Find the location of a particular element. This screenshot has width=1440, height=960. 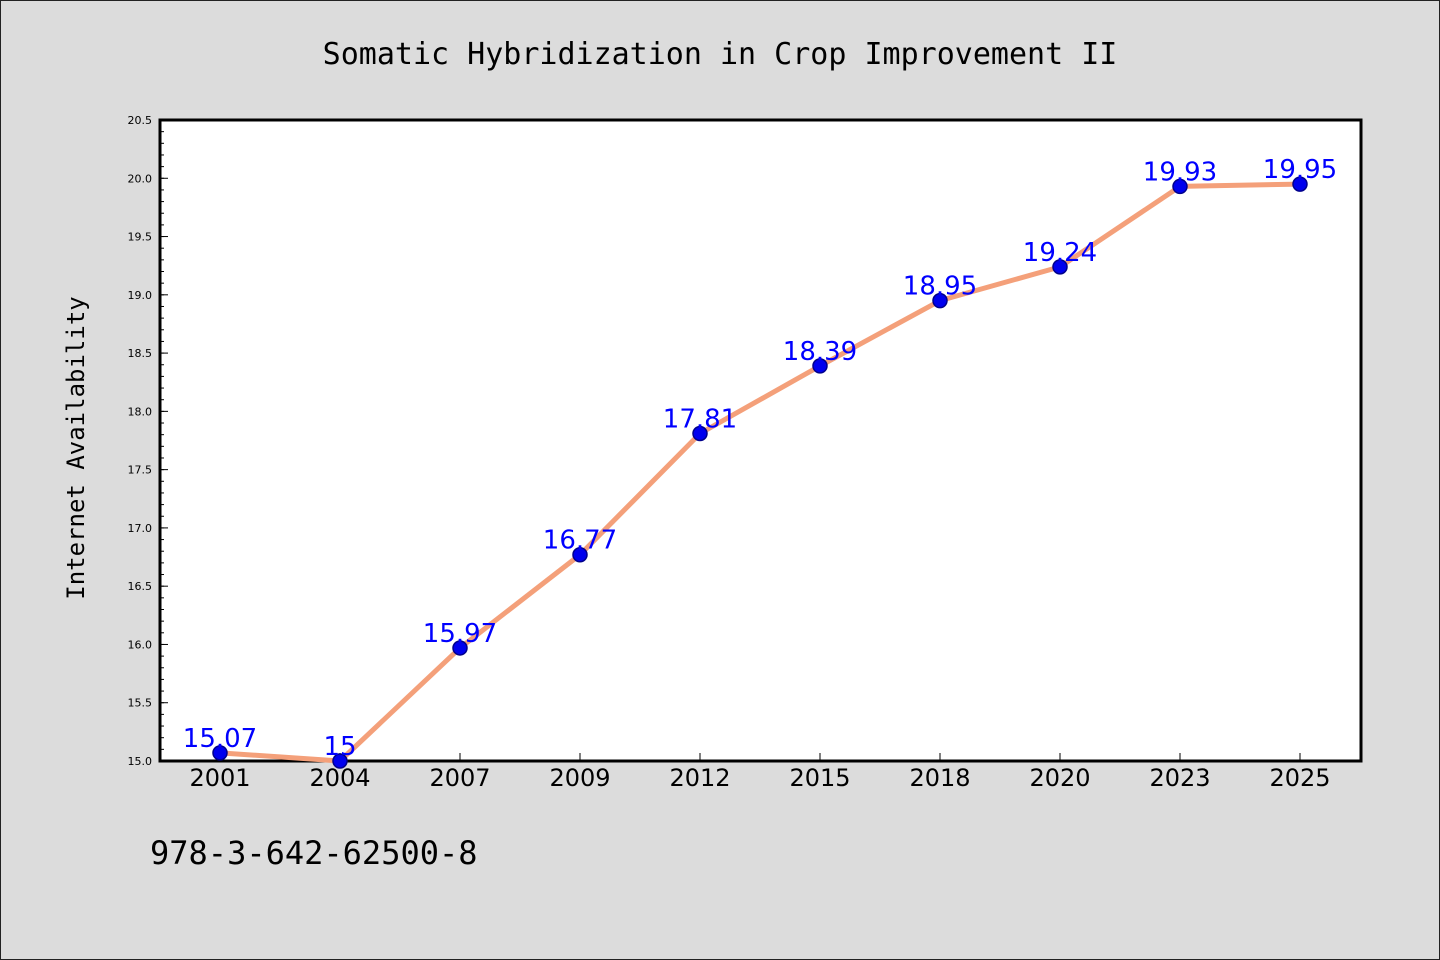

data-label: 15.97 is located at coordinates (460, 634).